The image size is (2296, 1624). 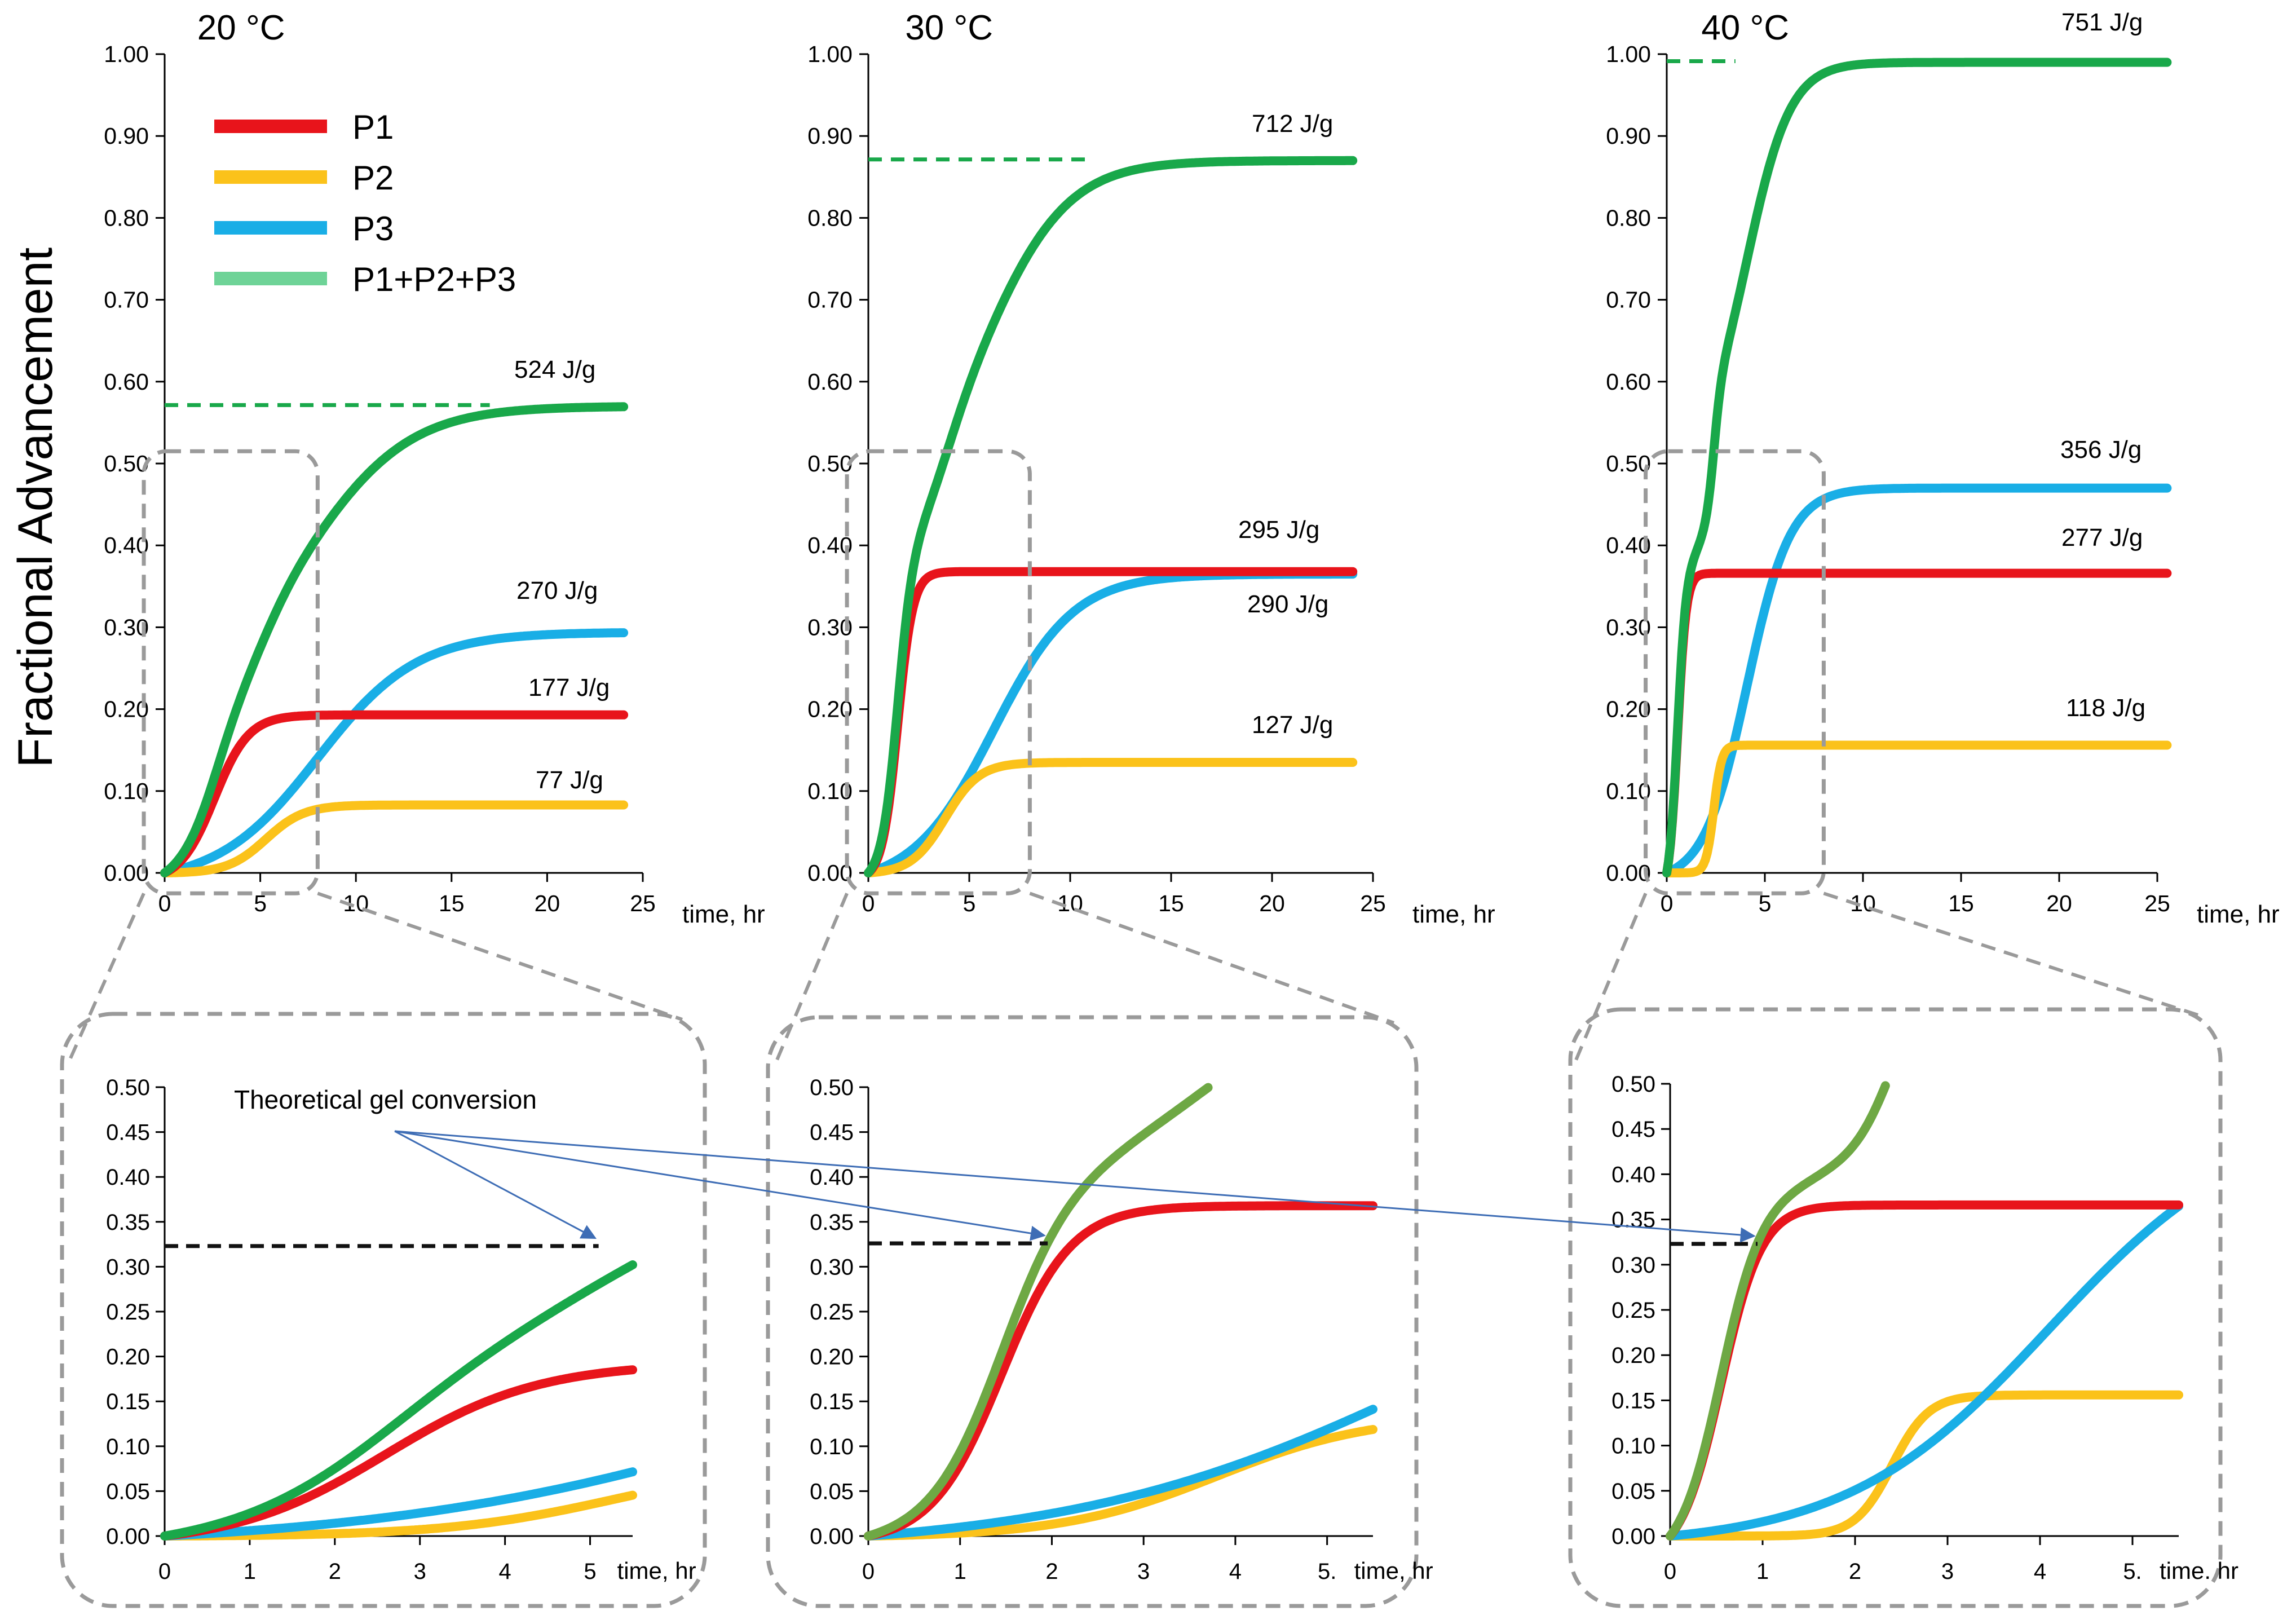 I want to click on x-axis-label: time. hr, so click(x=2199, y=1570).